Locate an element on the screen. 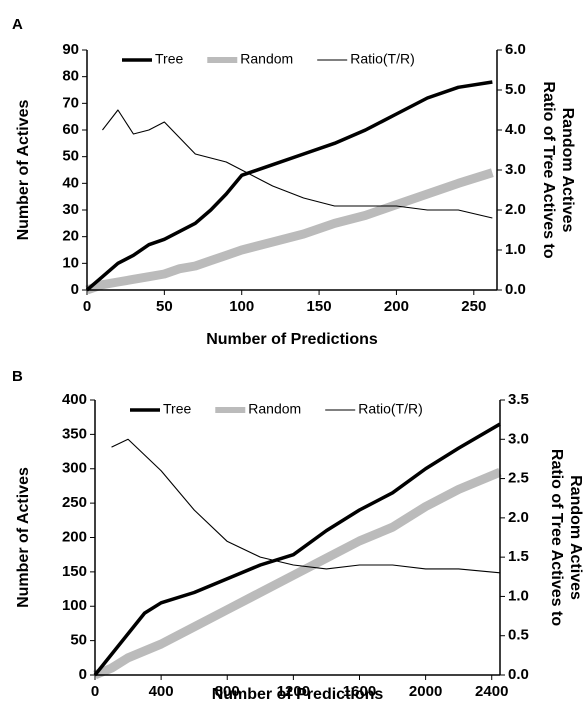 The height and width of the screenshot is (708, 586). y-tick-label: 40 is located at coordinates (70, 182).